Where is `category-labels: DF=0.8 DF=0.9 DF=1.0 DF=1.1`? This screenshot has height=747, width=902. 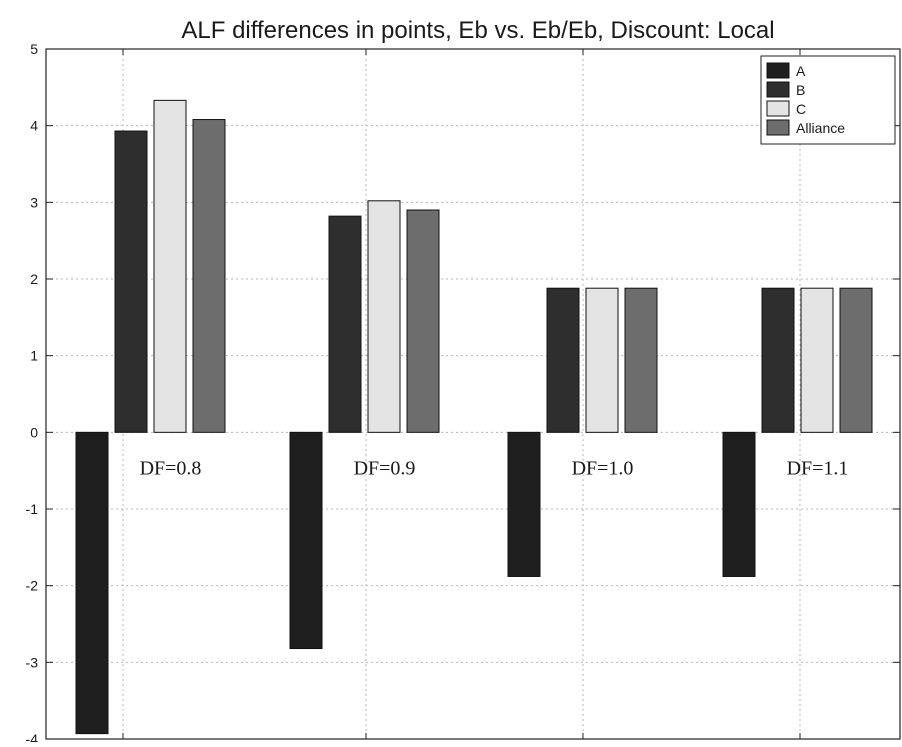
category-labels: DF=0.8 DF=0.9 DF=1.0 DF=1.1 is located at coordinates (494, 468).